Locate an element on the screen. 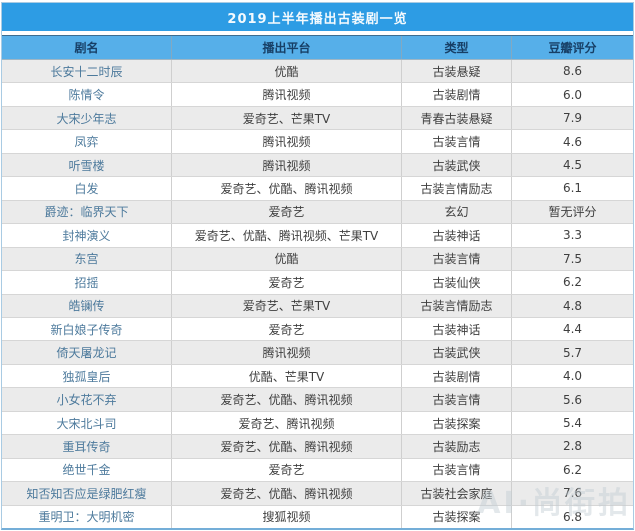 This screenshot has height=531, width=635. table-row: 皓镧传 爱奇艺、芒果TV 古装言情励志 4.8 is located at coordinates (317, 306).